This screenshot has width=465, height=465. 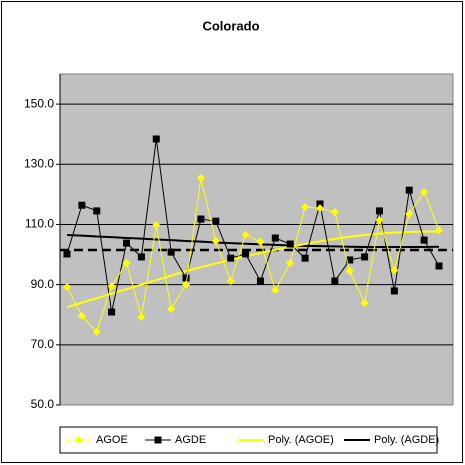 What do you see at coordinates (39, 103) in the screenshot?
I see `y-tick-label: 150.0` at bounding box center [39, 103].